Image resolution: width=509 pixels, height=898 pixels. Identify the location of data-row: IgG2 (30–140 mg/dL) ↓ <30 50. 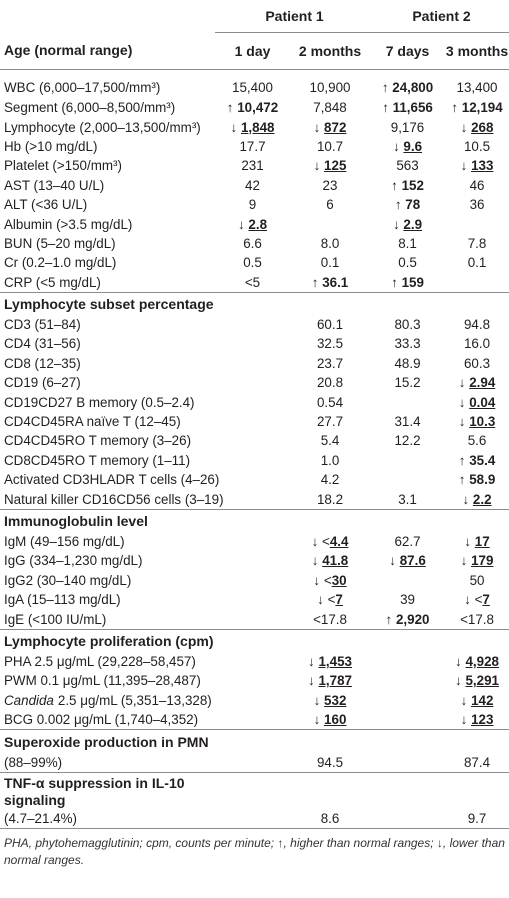
(254, 580).